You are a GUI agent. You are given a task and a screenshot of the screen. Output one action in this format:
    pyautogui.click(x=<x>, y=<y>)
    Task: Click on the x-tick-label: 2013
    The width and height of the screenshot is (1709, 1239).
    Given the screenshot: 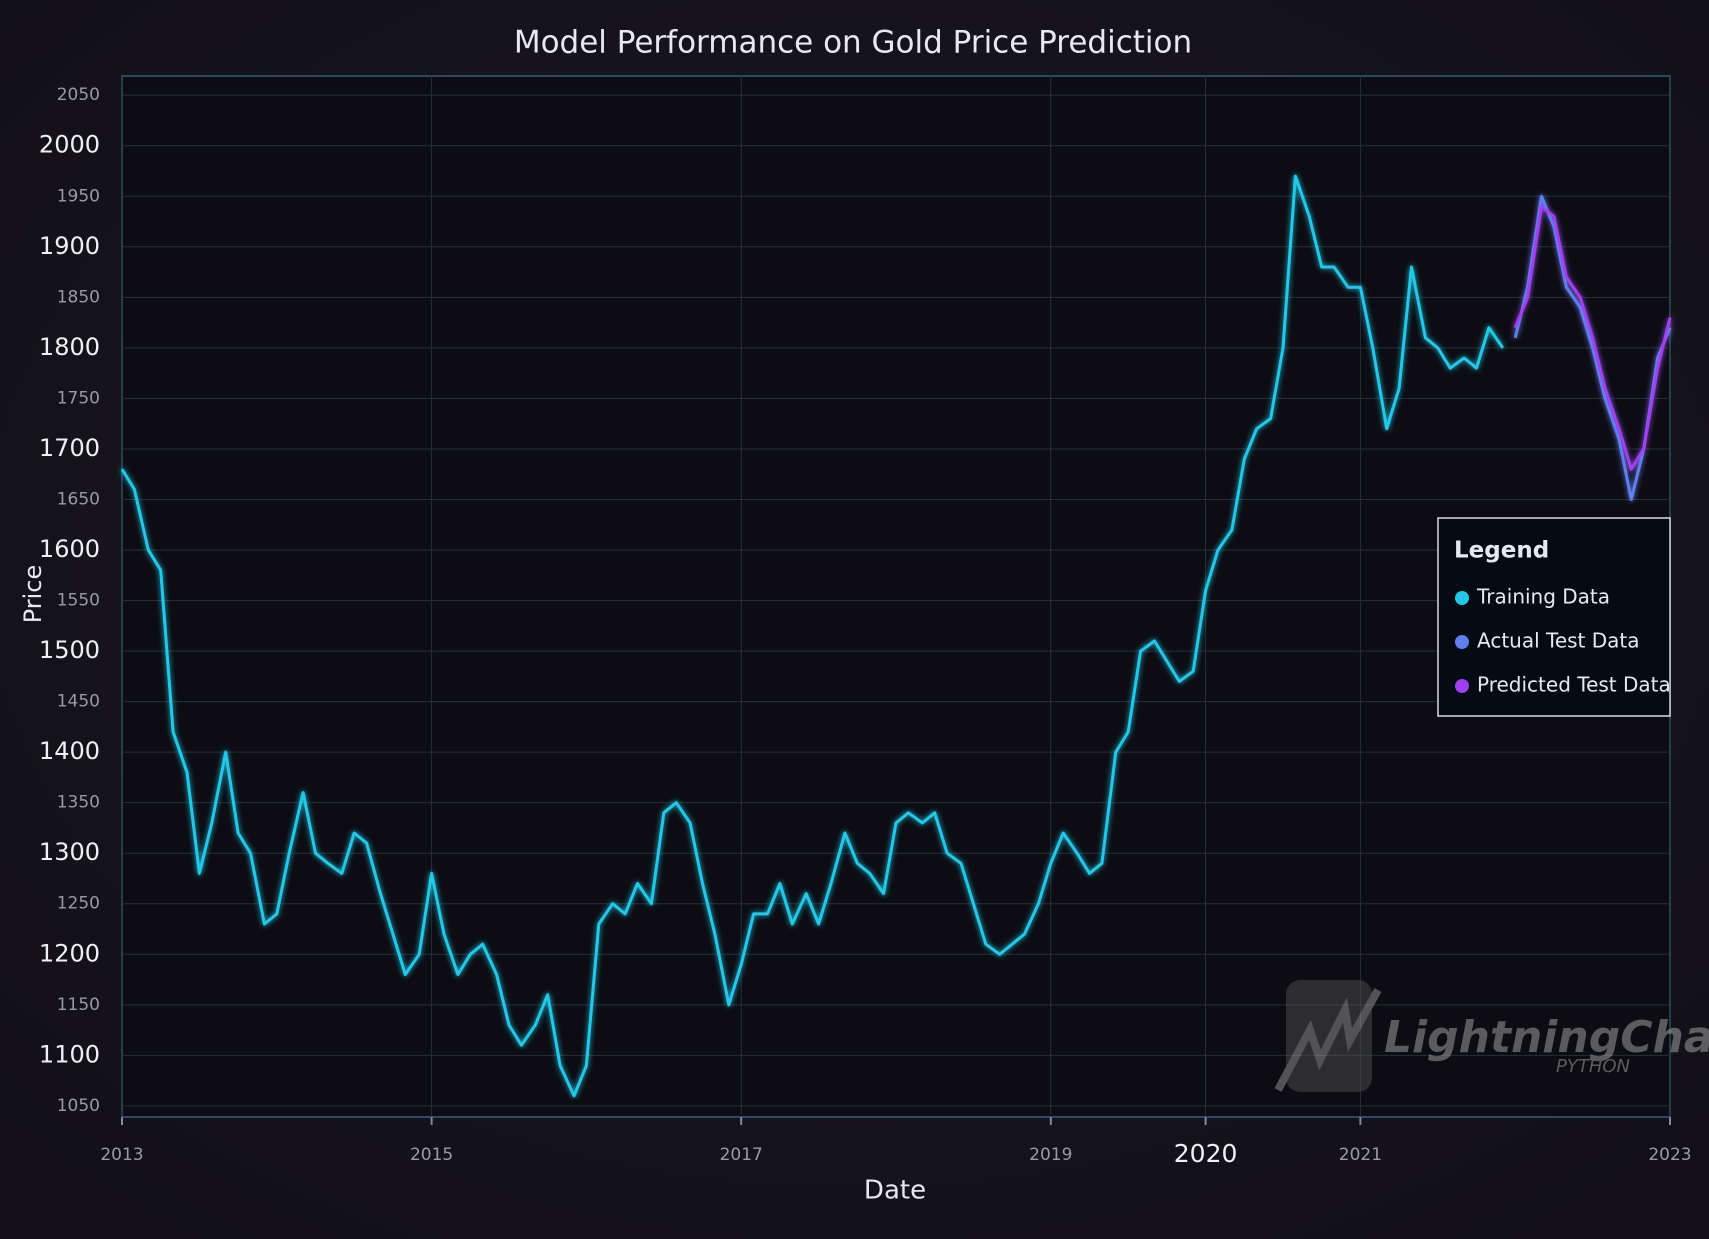 What is the action you would take?
    pyautogui.click(x=121, y=1155)
    